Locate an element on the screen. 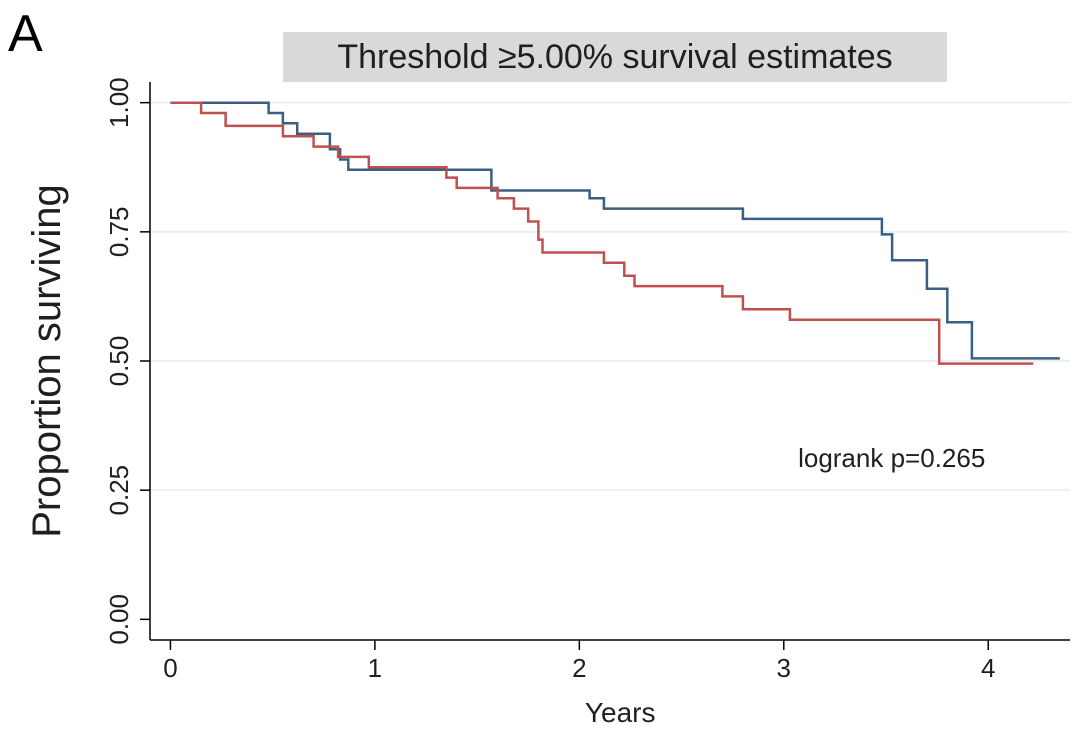 This screenshot has width=1079, height=736. x-tick-label-4: 4 is located at coordinates (988, 668).